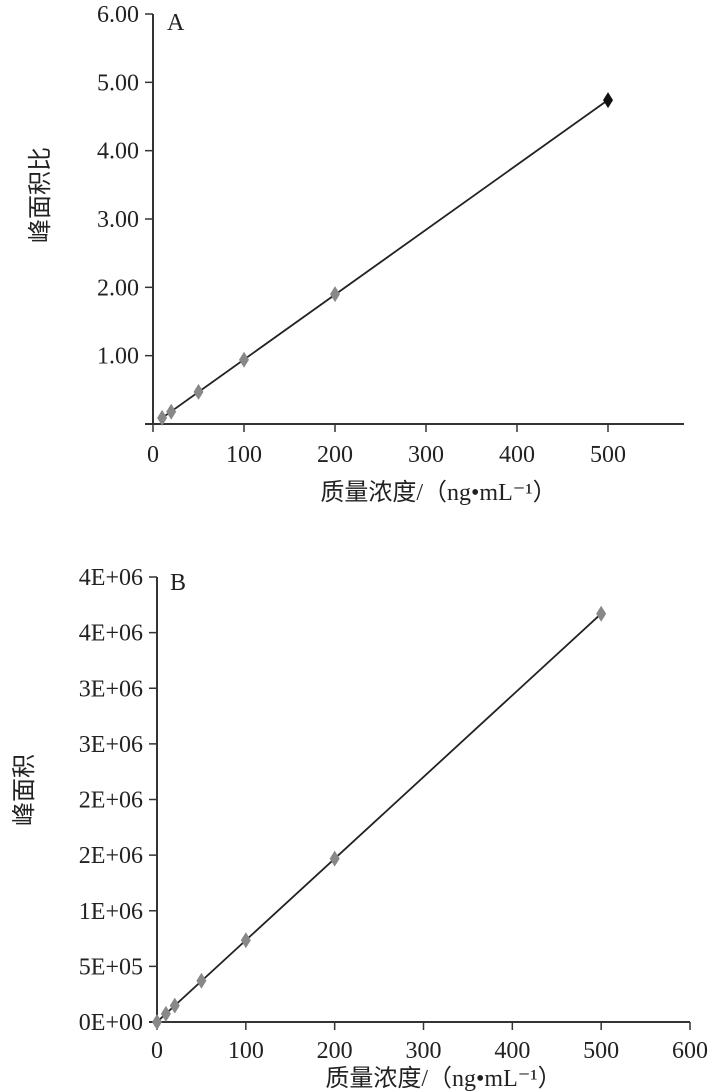 The image size is (717, 1092). Describe the element at coordinates (118, 357) in the screenshot. I see `y-tick-label: 1.00` at that location.